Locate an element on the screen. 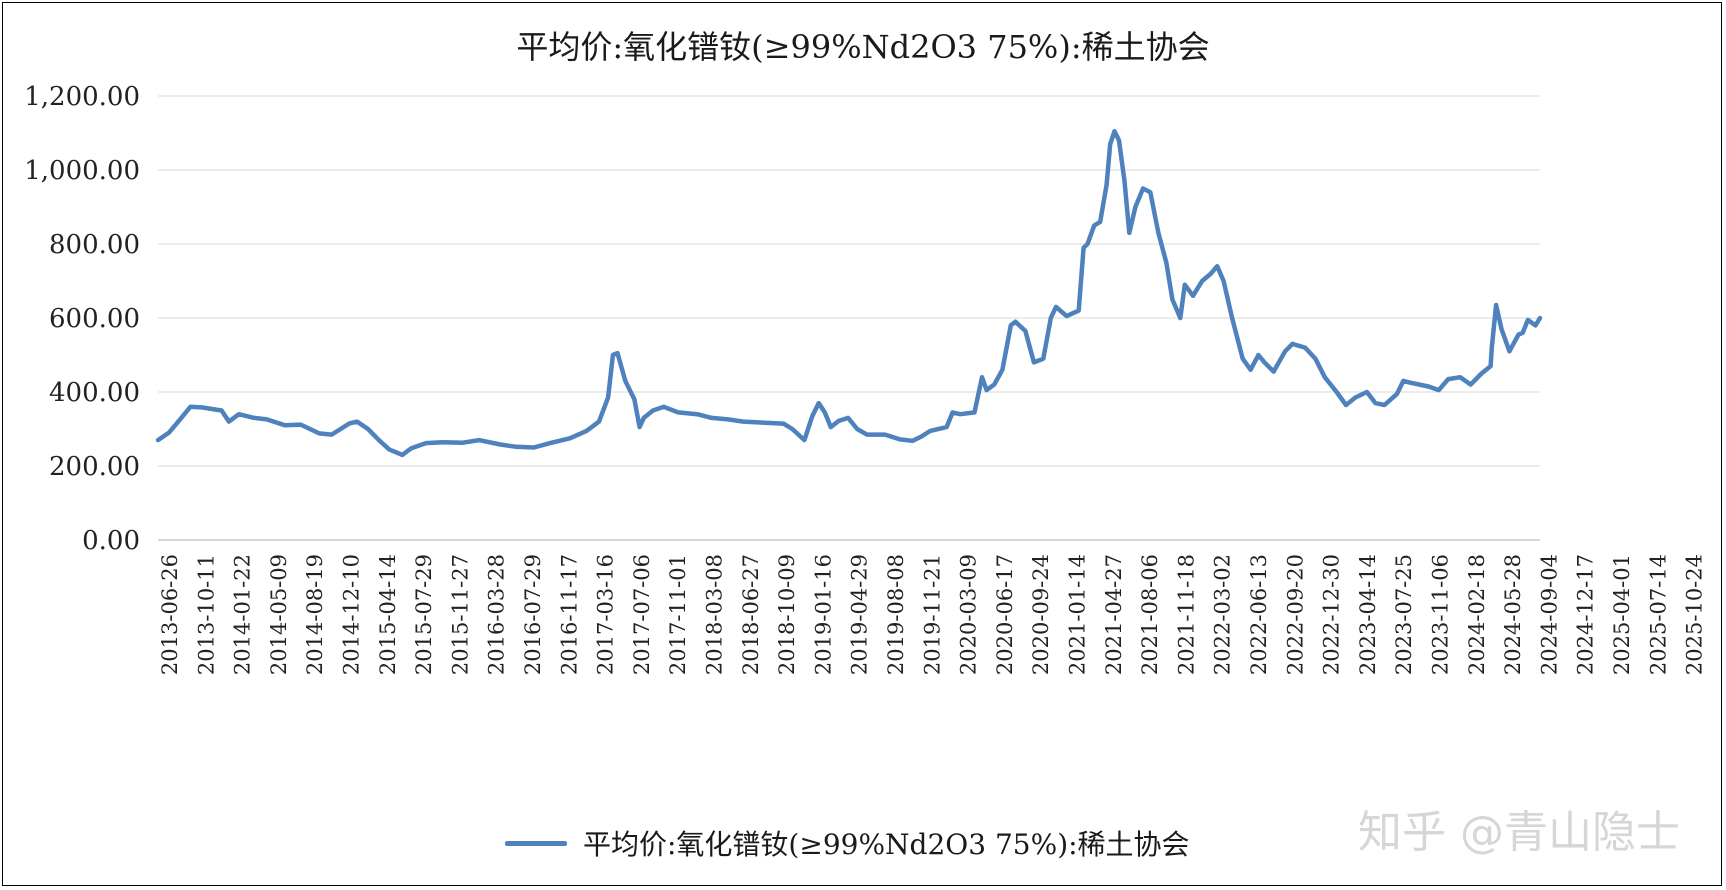 The width and height of the screenshot is (1726, 890). x-tick-label: 2023-11-06 is located at coordinates (1441, 614).